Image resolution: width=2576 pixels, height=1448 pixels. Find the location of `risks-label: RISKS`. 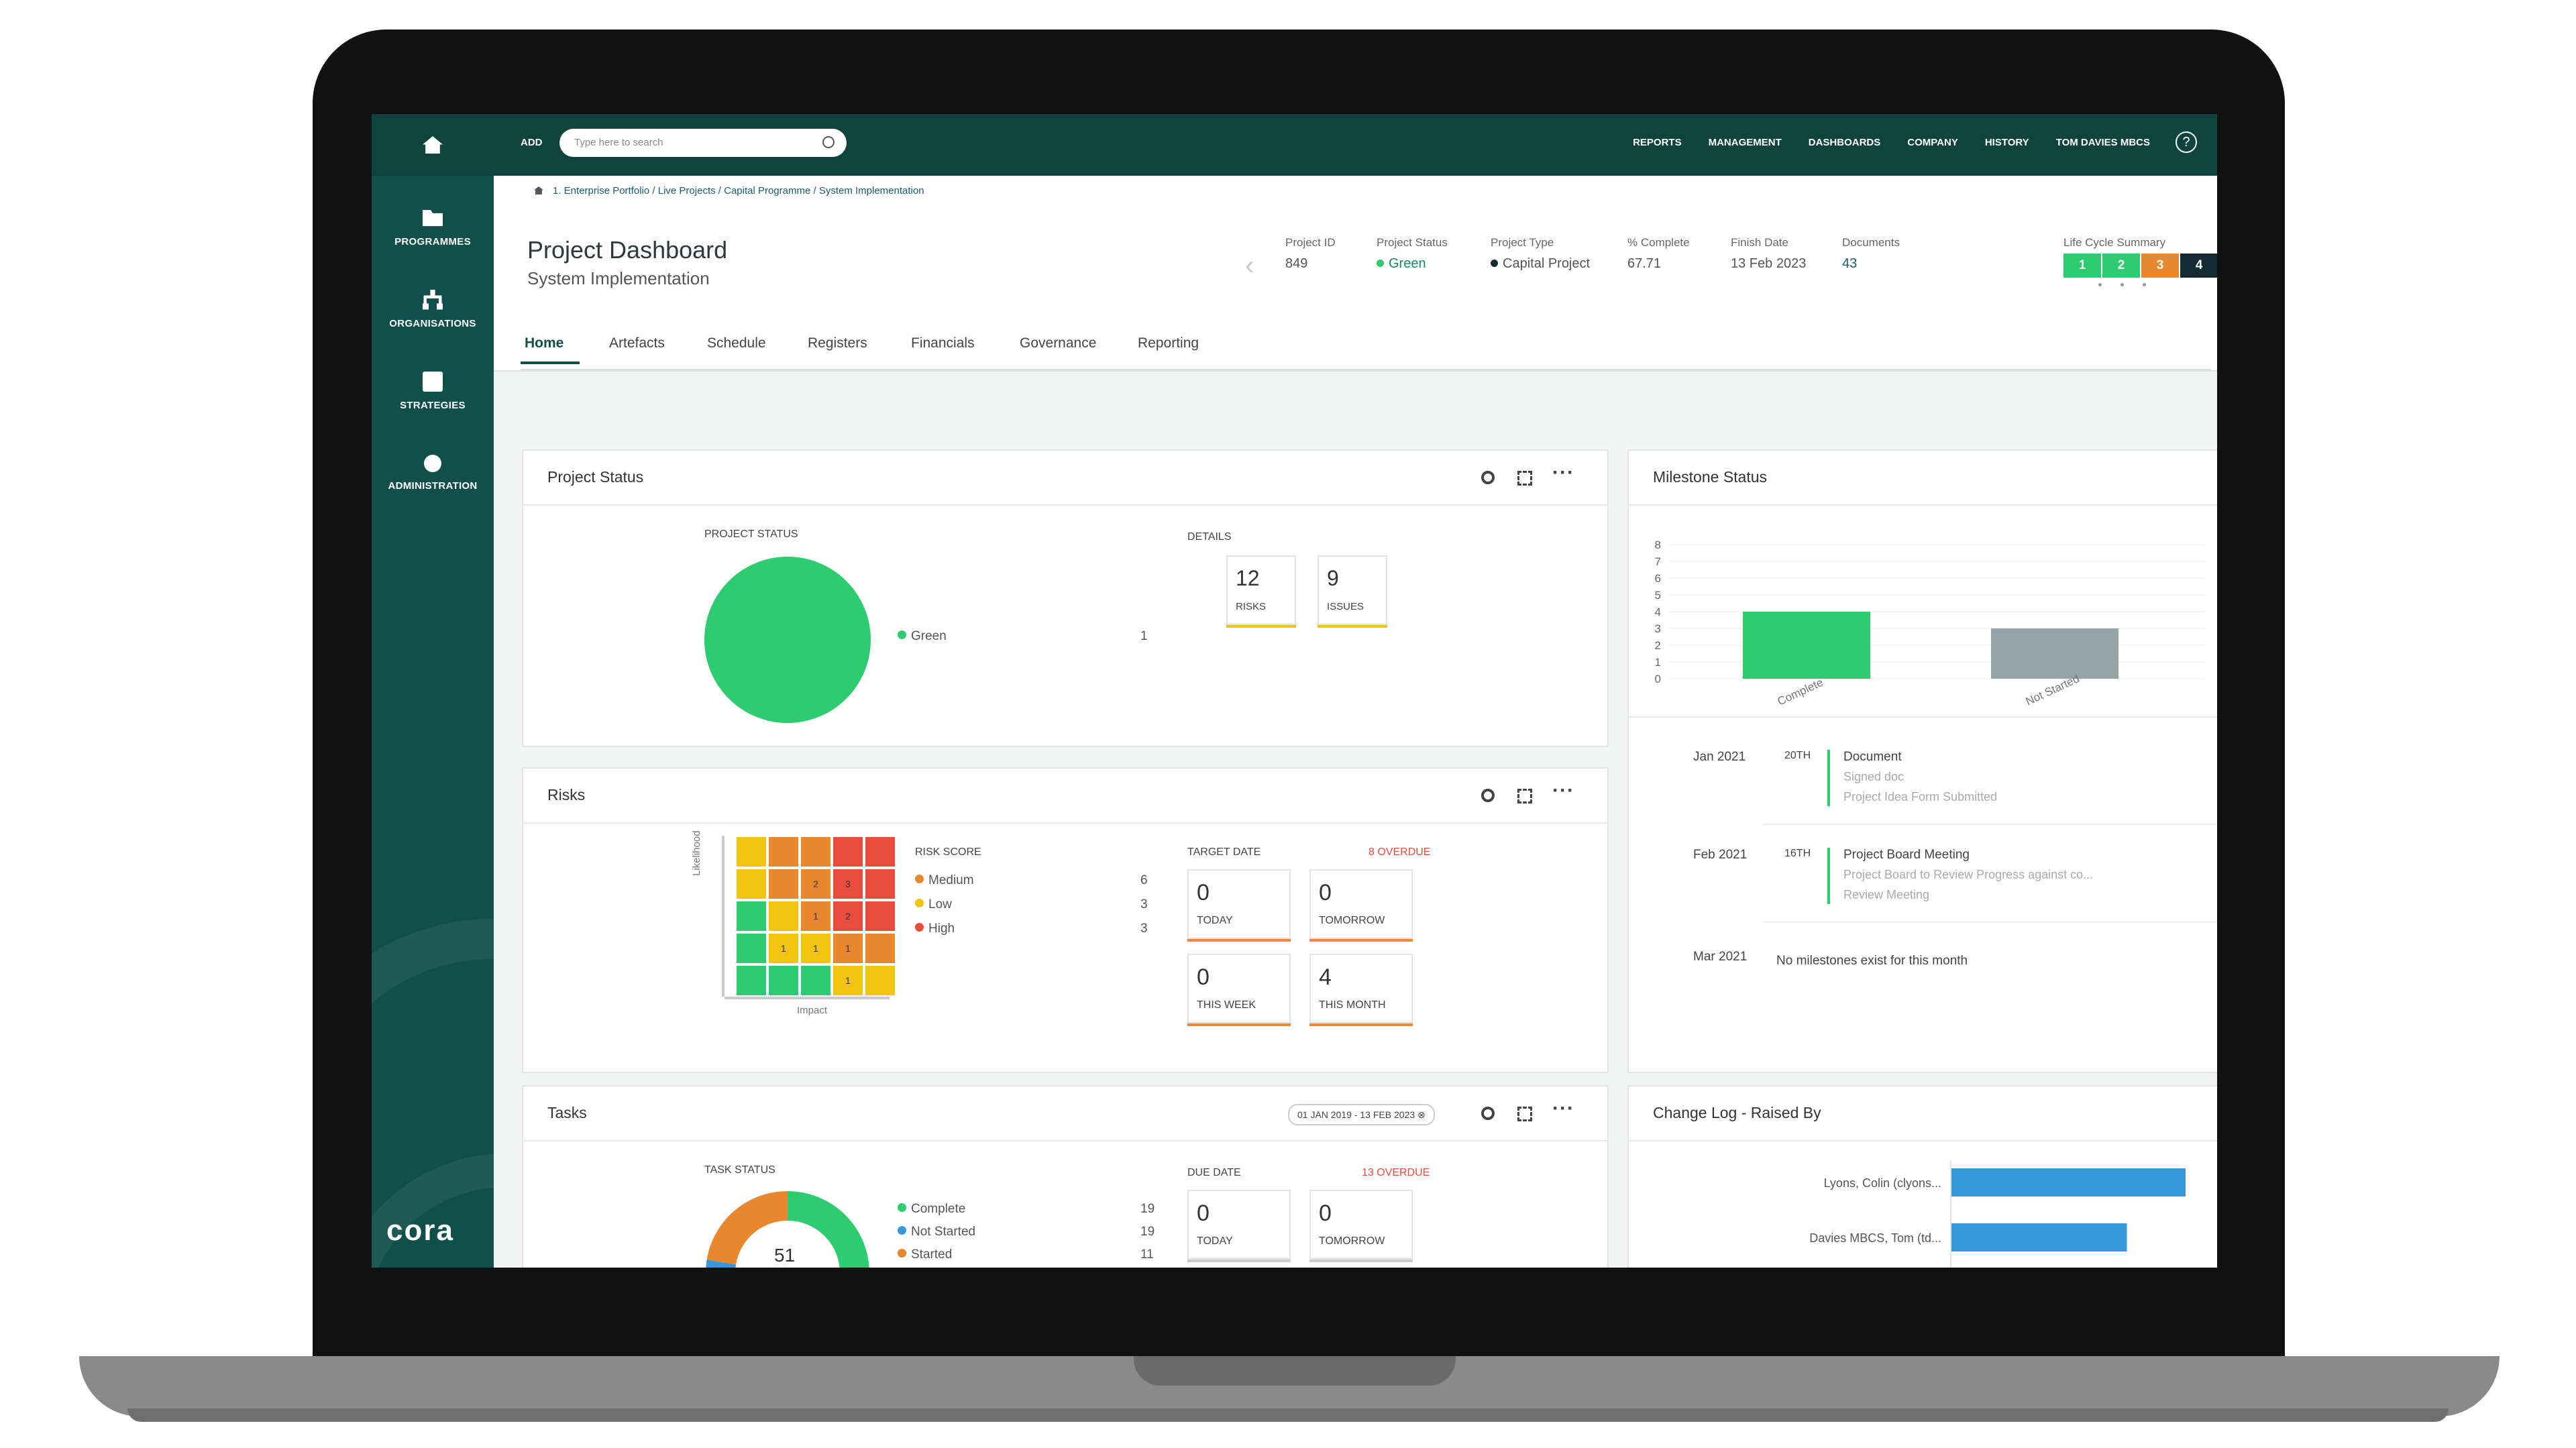

risks-label: RISKS is located at coordinates (1251, 606).